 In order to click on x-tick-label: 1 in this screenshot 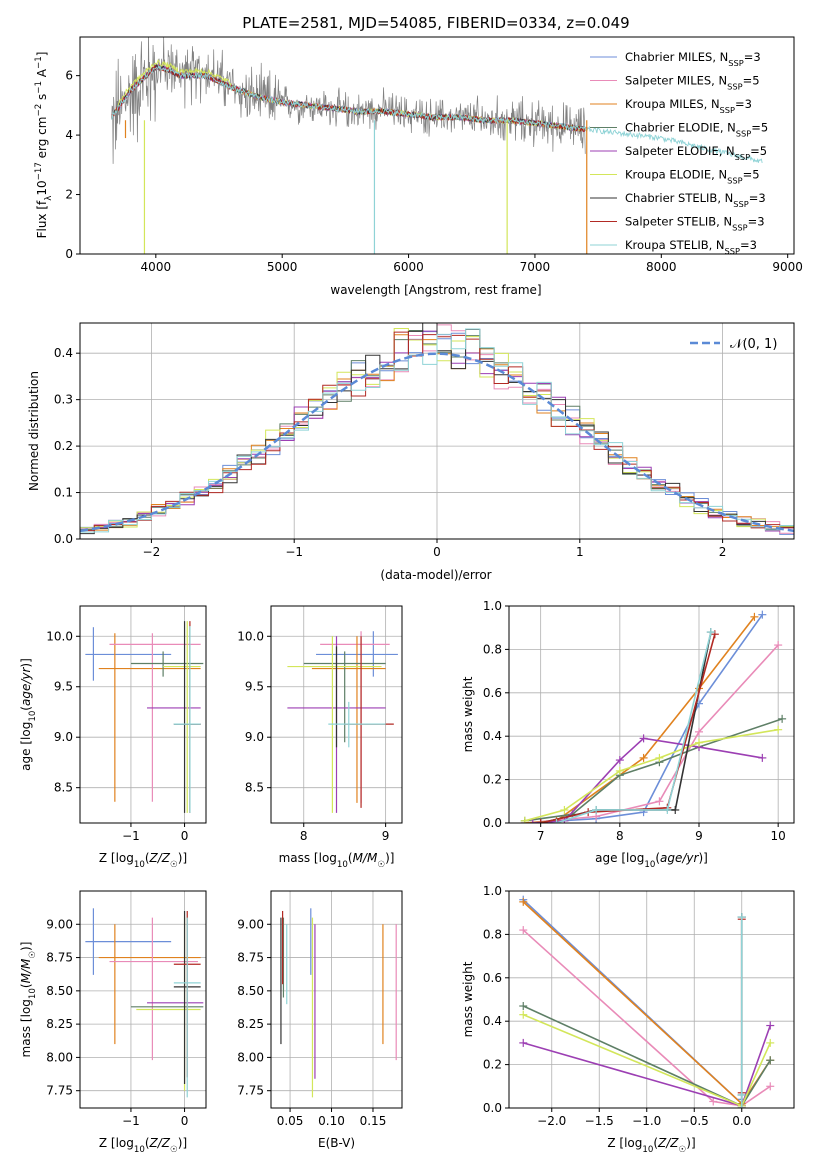, I will do `click(580, 552)`.